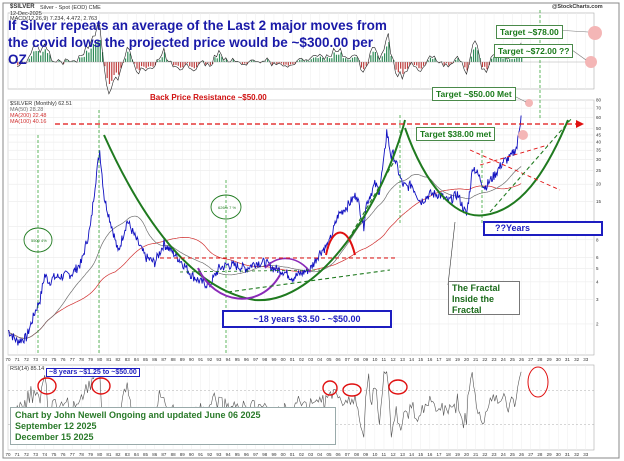 Image resolution: width=624 pixels, height=461 pixels. What do you see at coordinates (293, 359) in the screenshot?
I see `x-tick-label: 01` at bounding box center [293, 359].